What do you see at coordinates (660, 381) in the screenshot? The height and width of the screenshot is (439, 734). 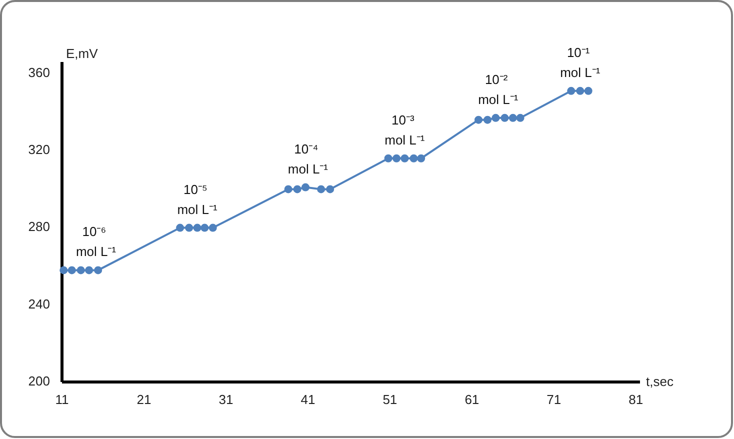 I see `x-axis-title: t,sec` at bounding box center [660, 381].